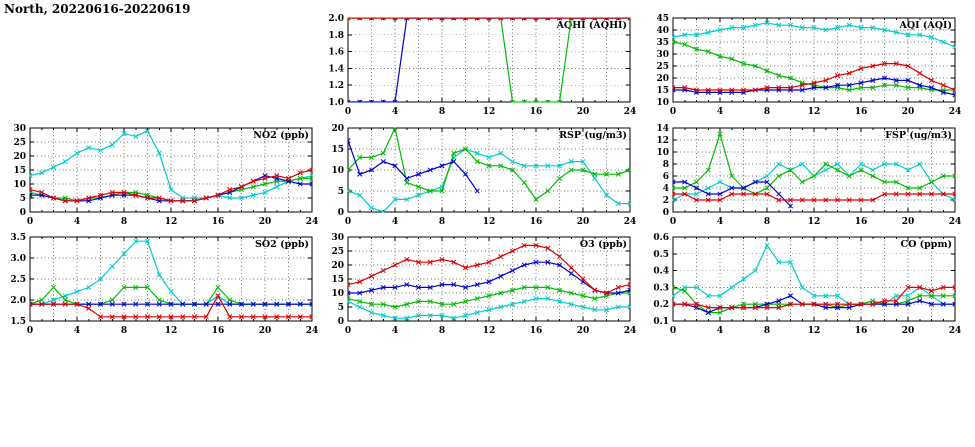 Image resolution: width=975 pixels, height=447 pixels. I want to click on page-title: North, 20220616-20220619, so click(97, 9).